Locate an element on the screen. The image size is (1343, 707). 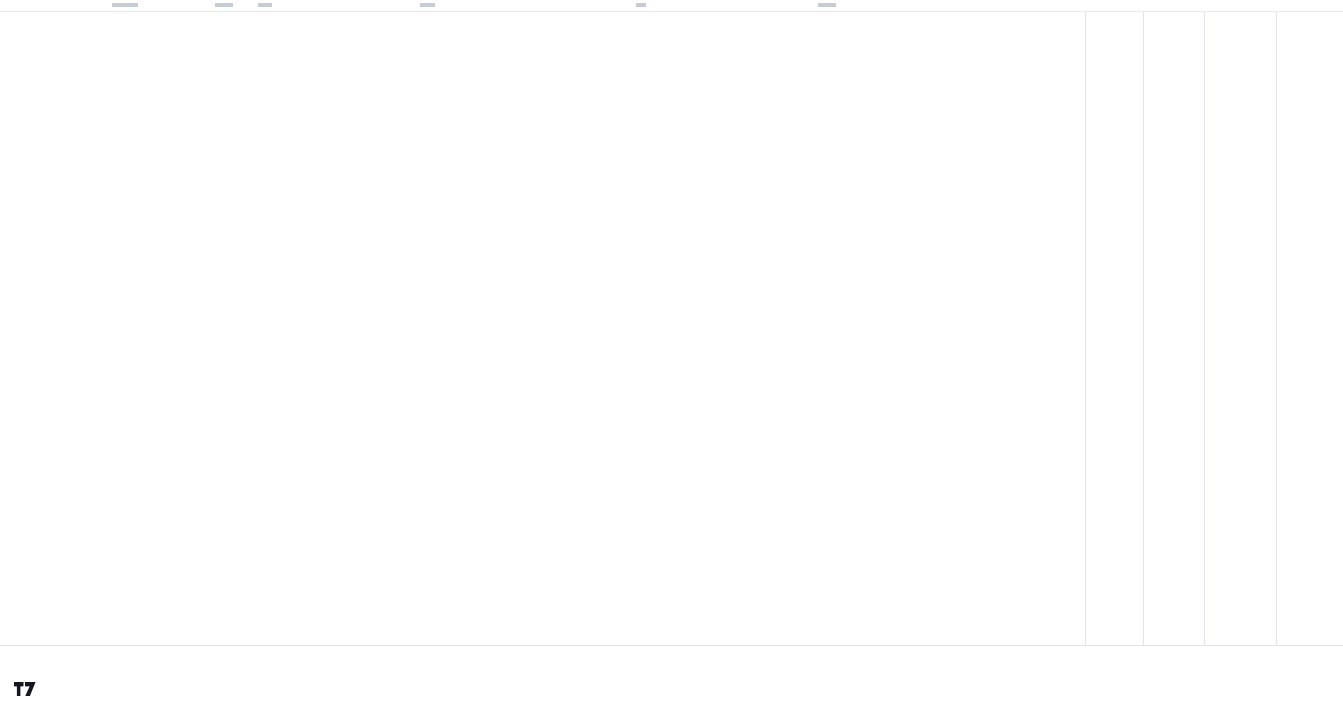
price-scale-b is located at coordinates (1174, 322).